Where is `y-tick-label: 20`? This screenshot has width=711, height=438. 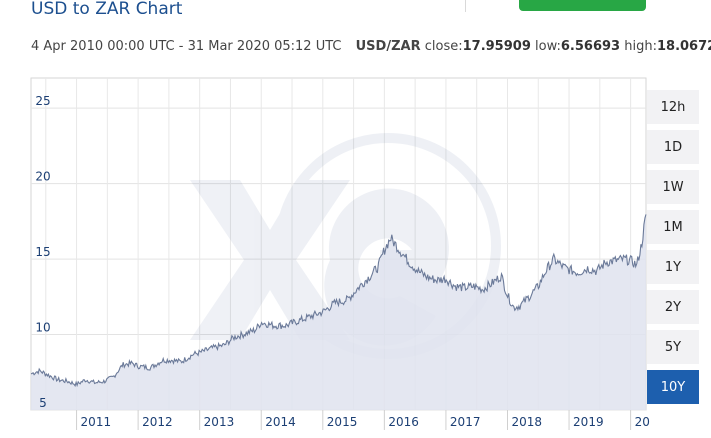 y-tick-label: 20 is located at coordinates (42, 177).